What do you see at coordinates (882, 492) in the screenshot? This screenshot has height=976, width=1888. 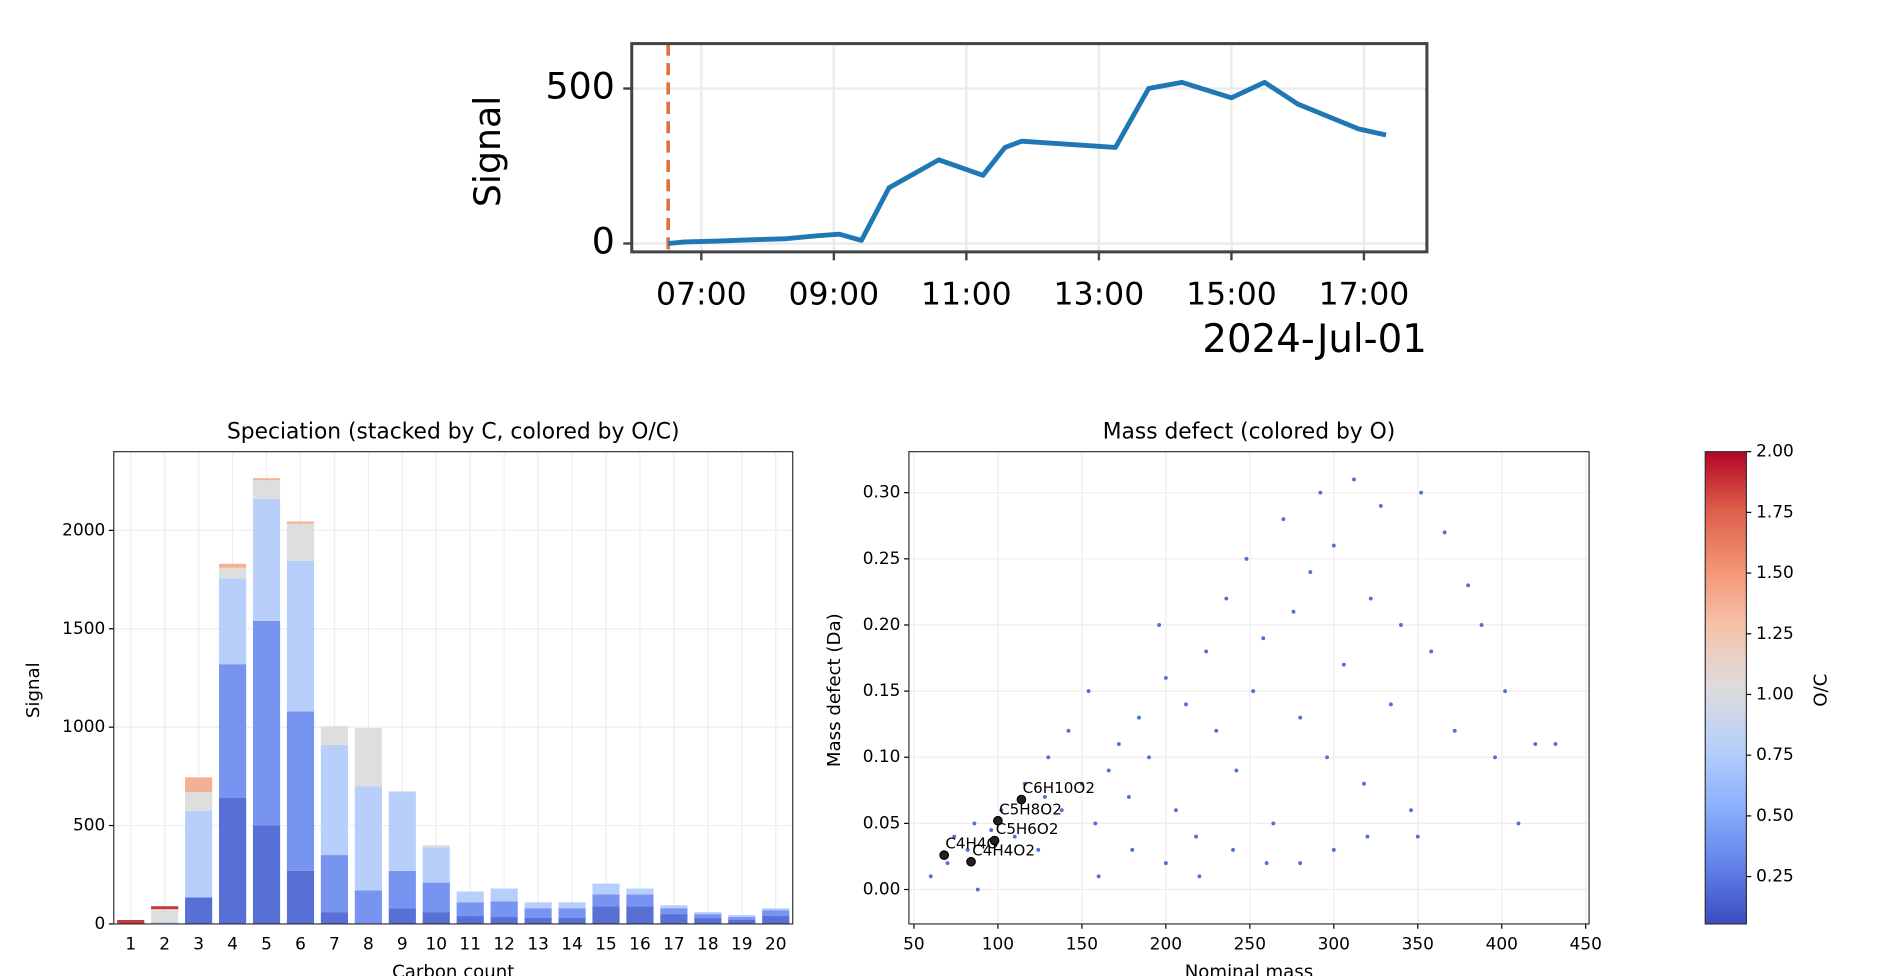 I see `y-tick-label: 0.30` at bounding box center [882, 492].